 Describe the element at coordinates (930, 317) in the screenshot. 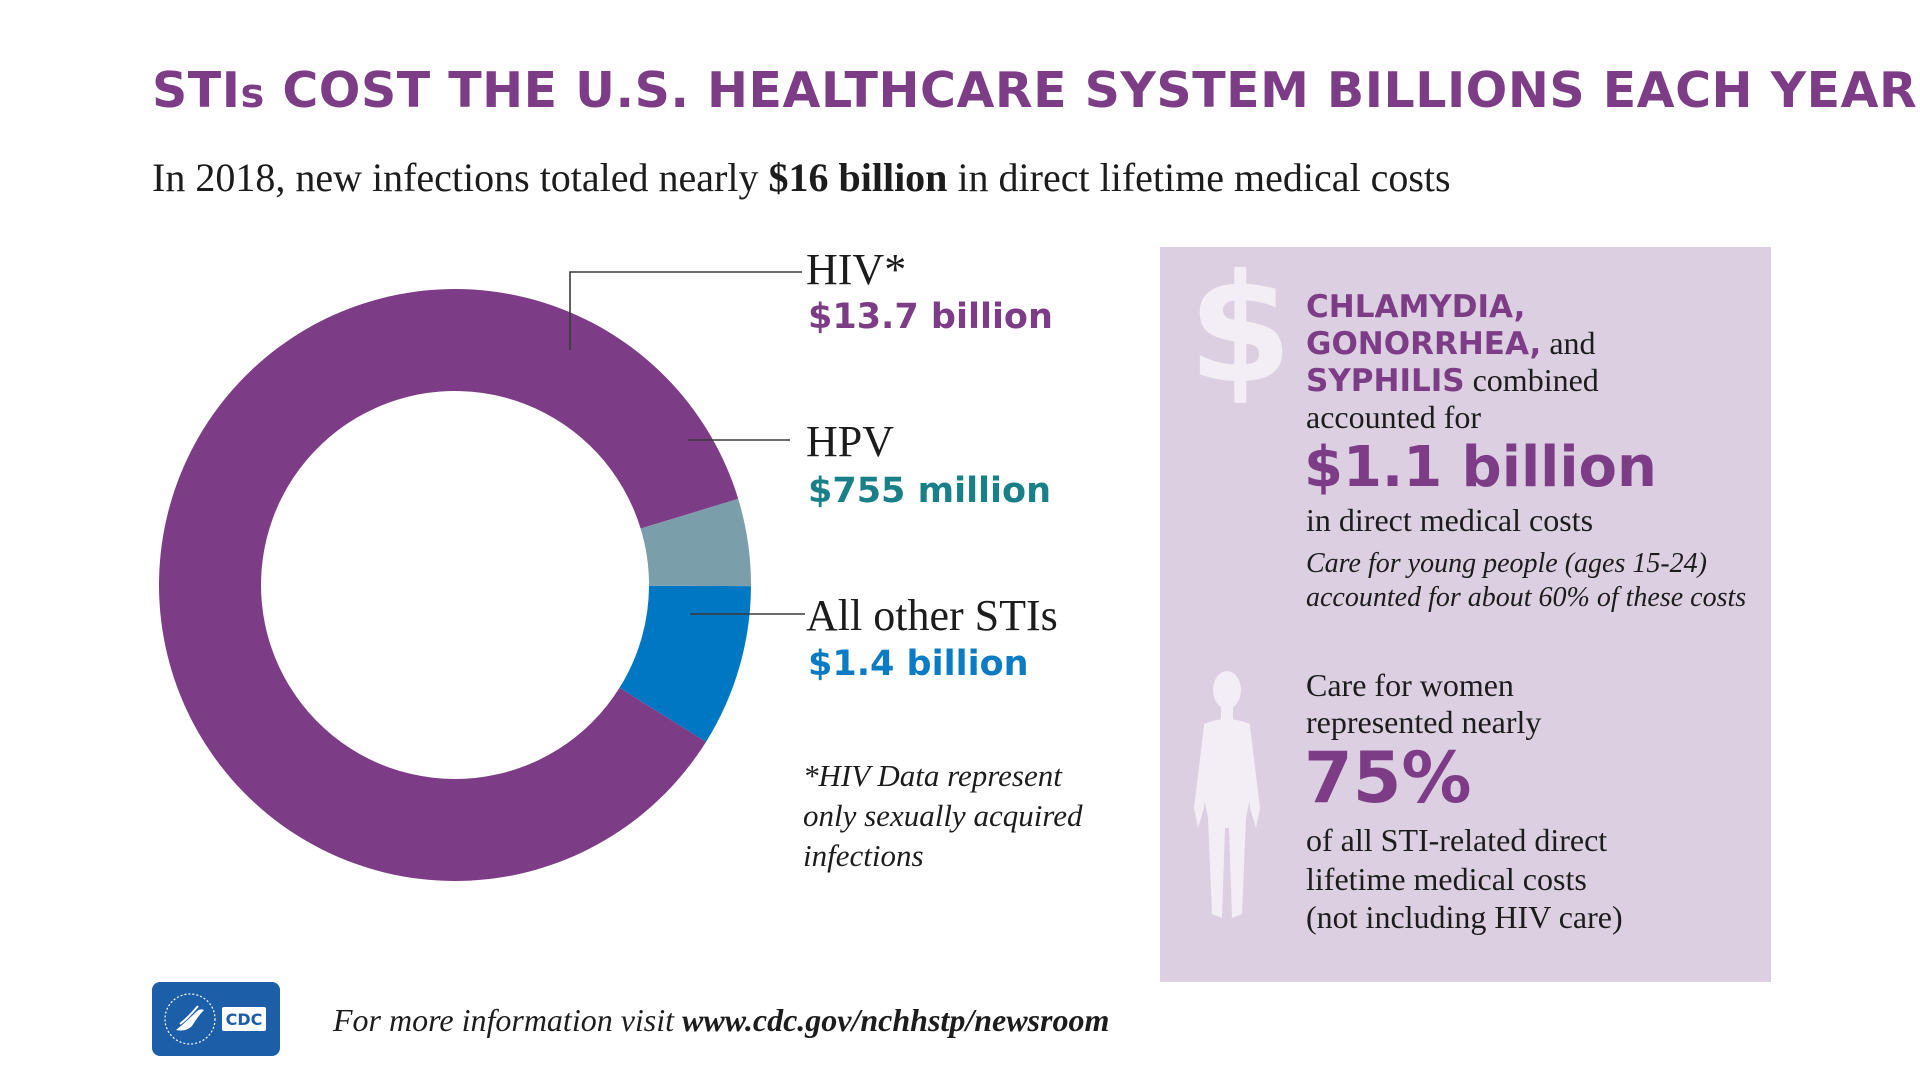

I see `legend-value-hiv: $13.7 billion` at that location.